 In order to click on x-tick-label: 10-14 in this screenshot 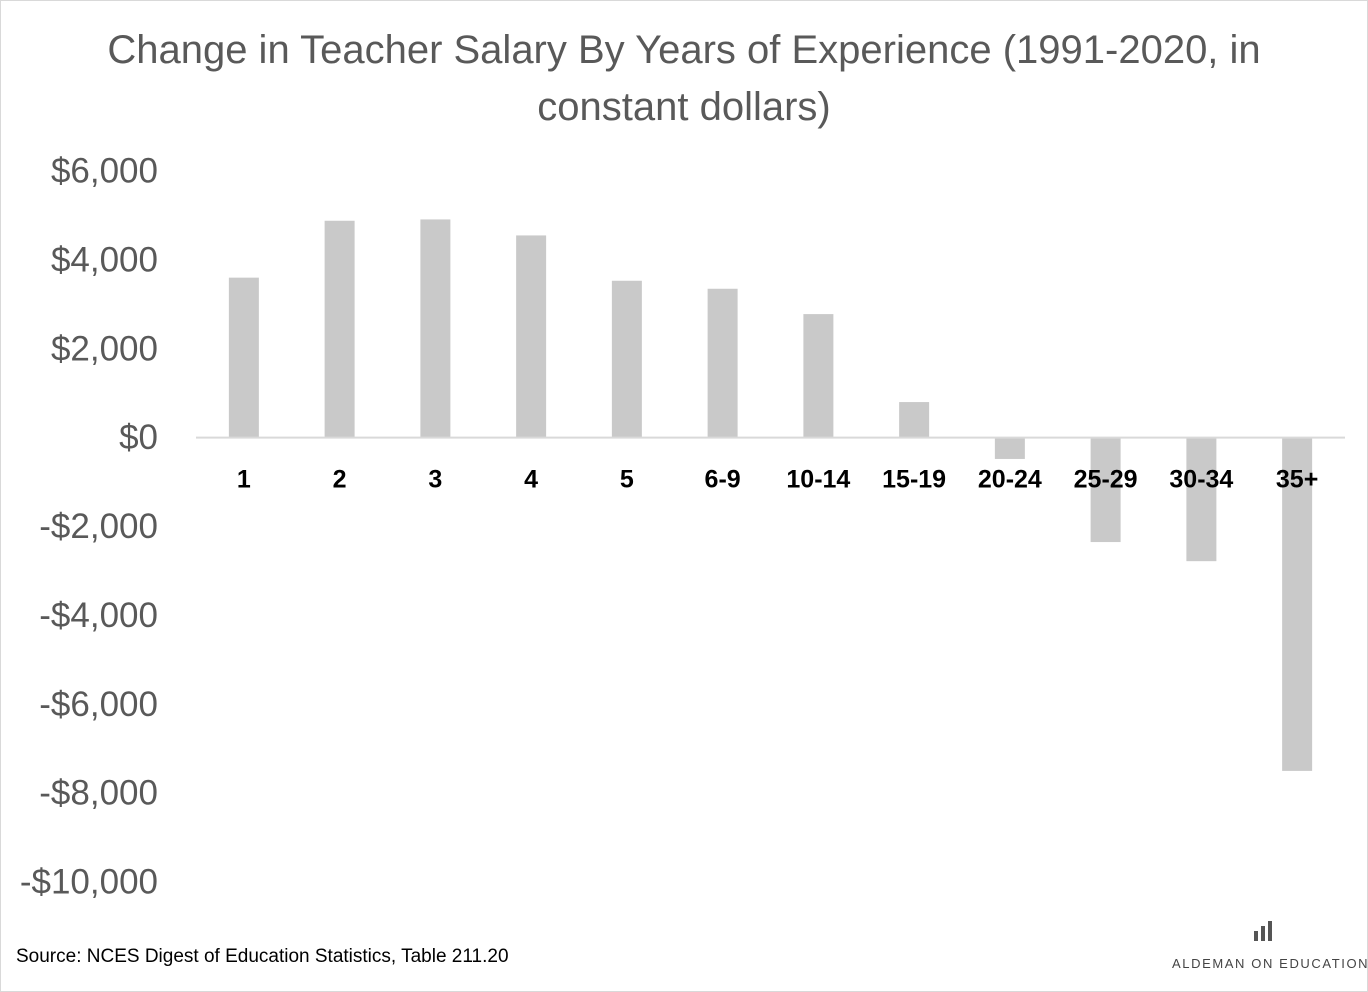, I will do `click(818, 480)`.